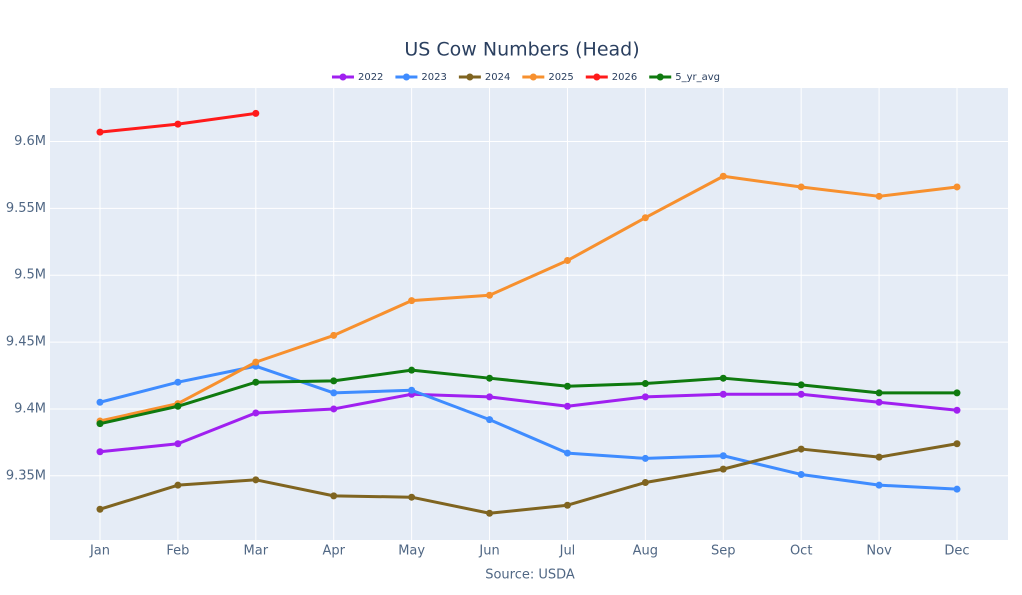 This screenshot has width=1022, height=595. Describe the element at coordinates (30, 408) in the screenshot. I see `y-tick-label: 9.4M` at that location.